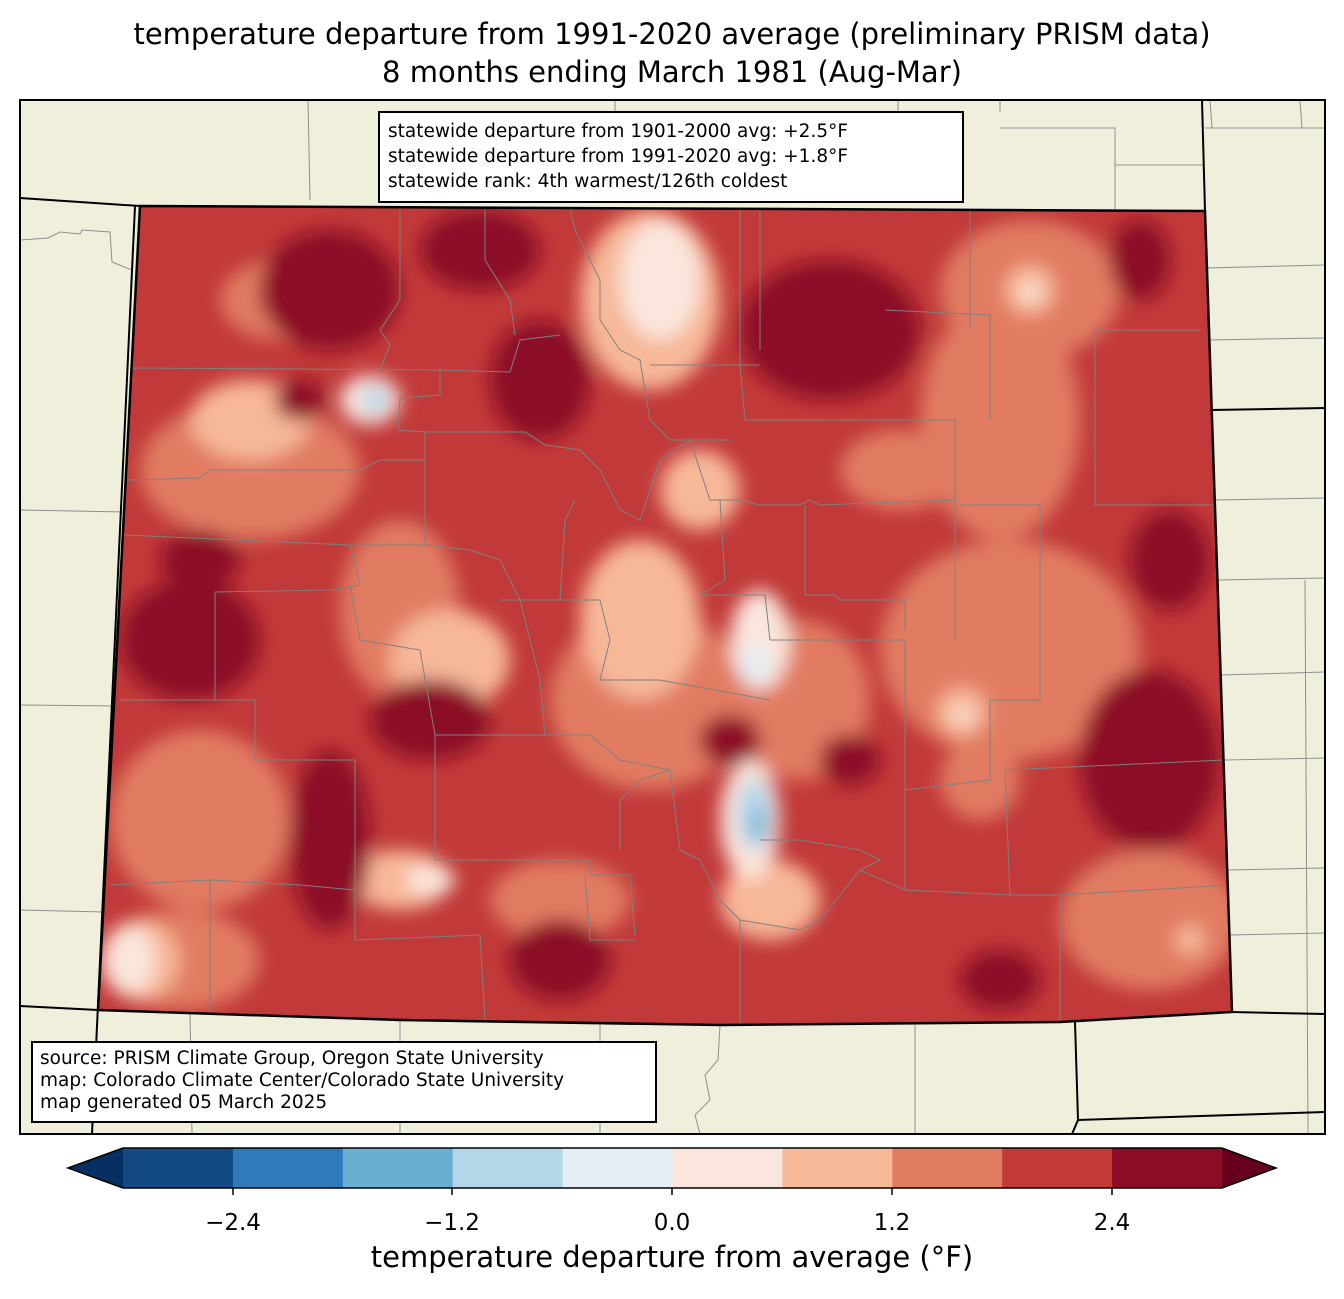  I want to click on colorbar, so click(672, 1171).